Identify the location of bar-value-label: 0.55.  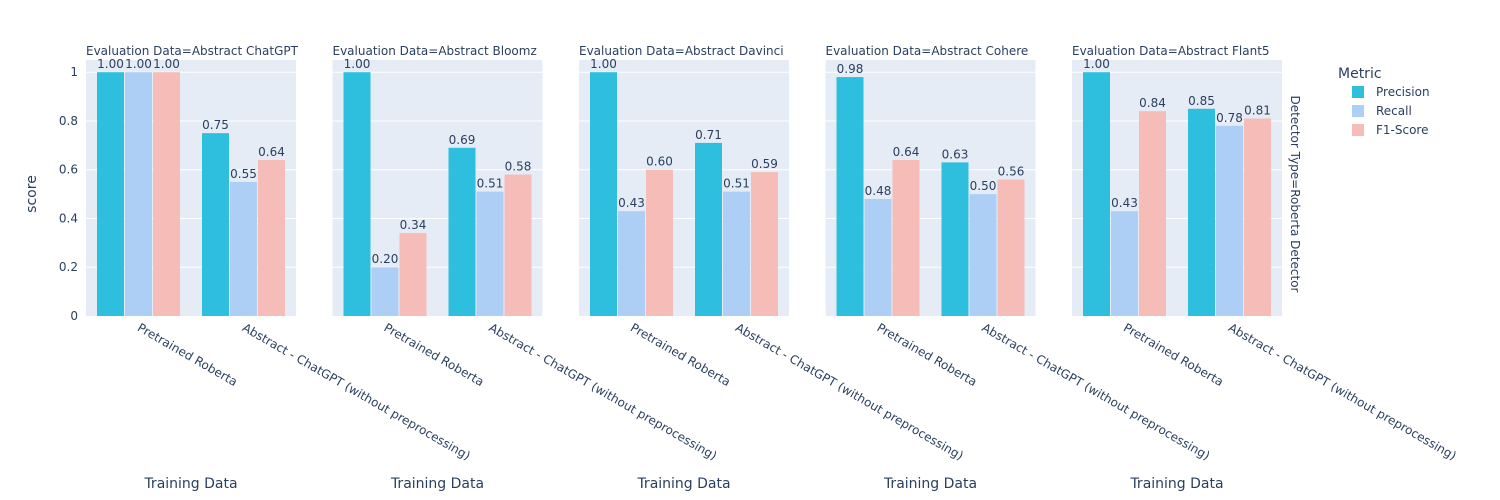
(243, 174).